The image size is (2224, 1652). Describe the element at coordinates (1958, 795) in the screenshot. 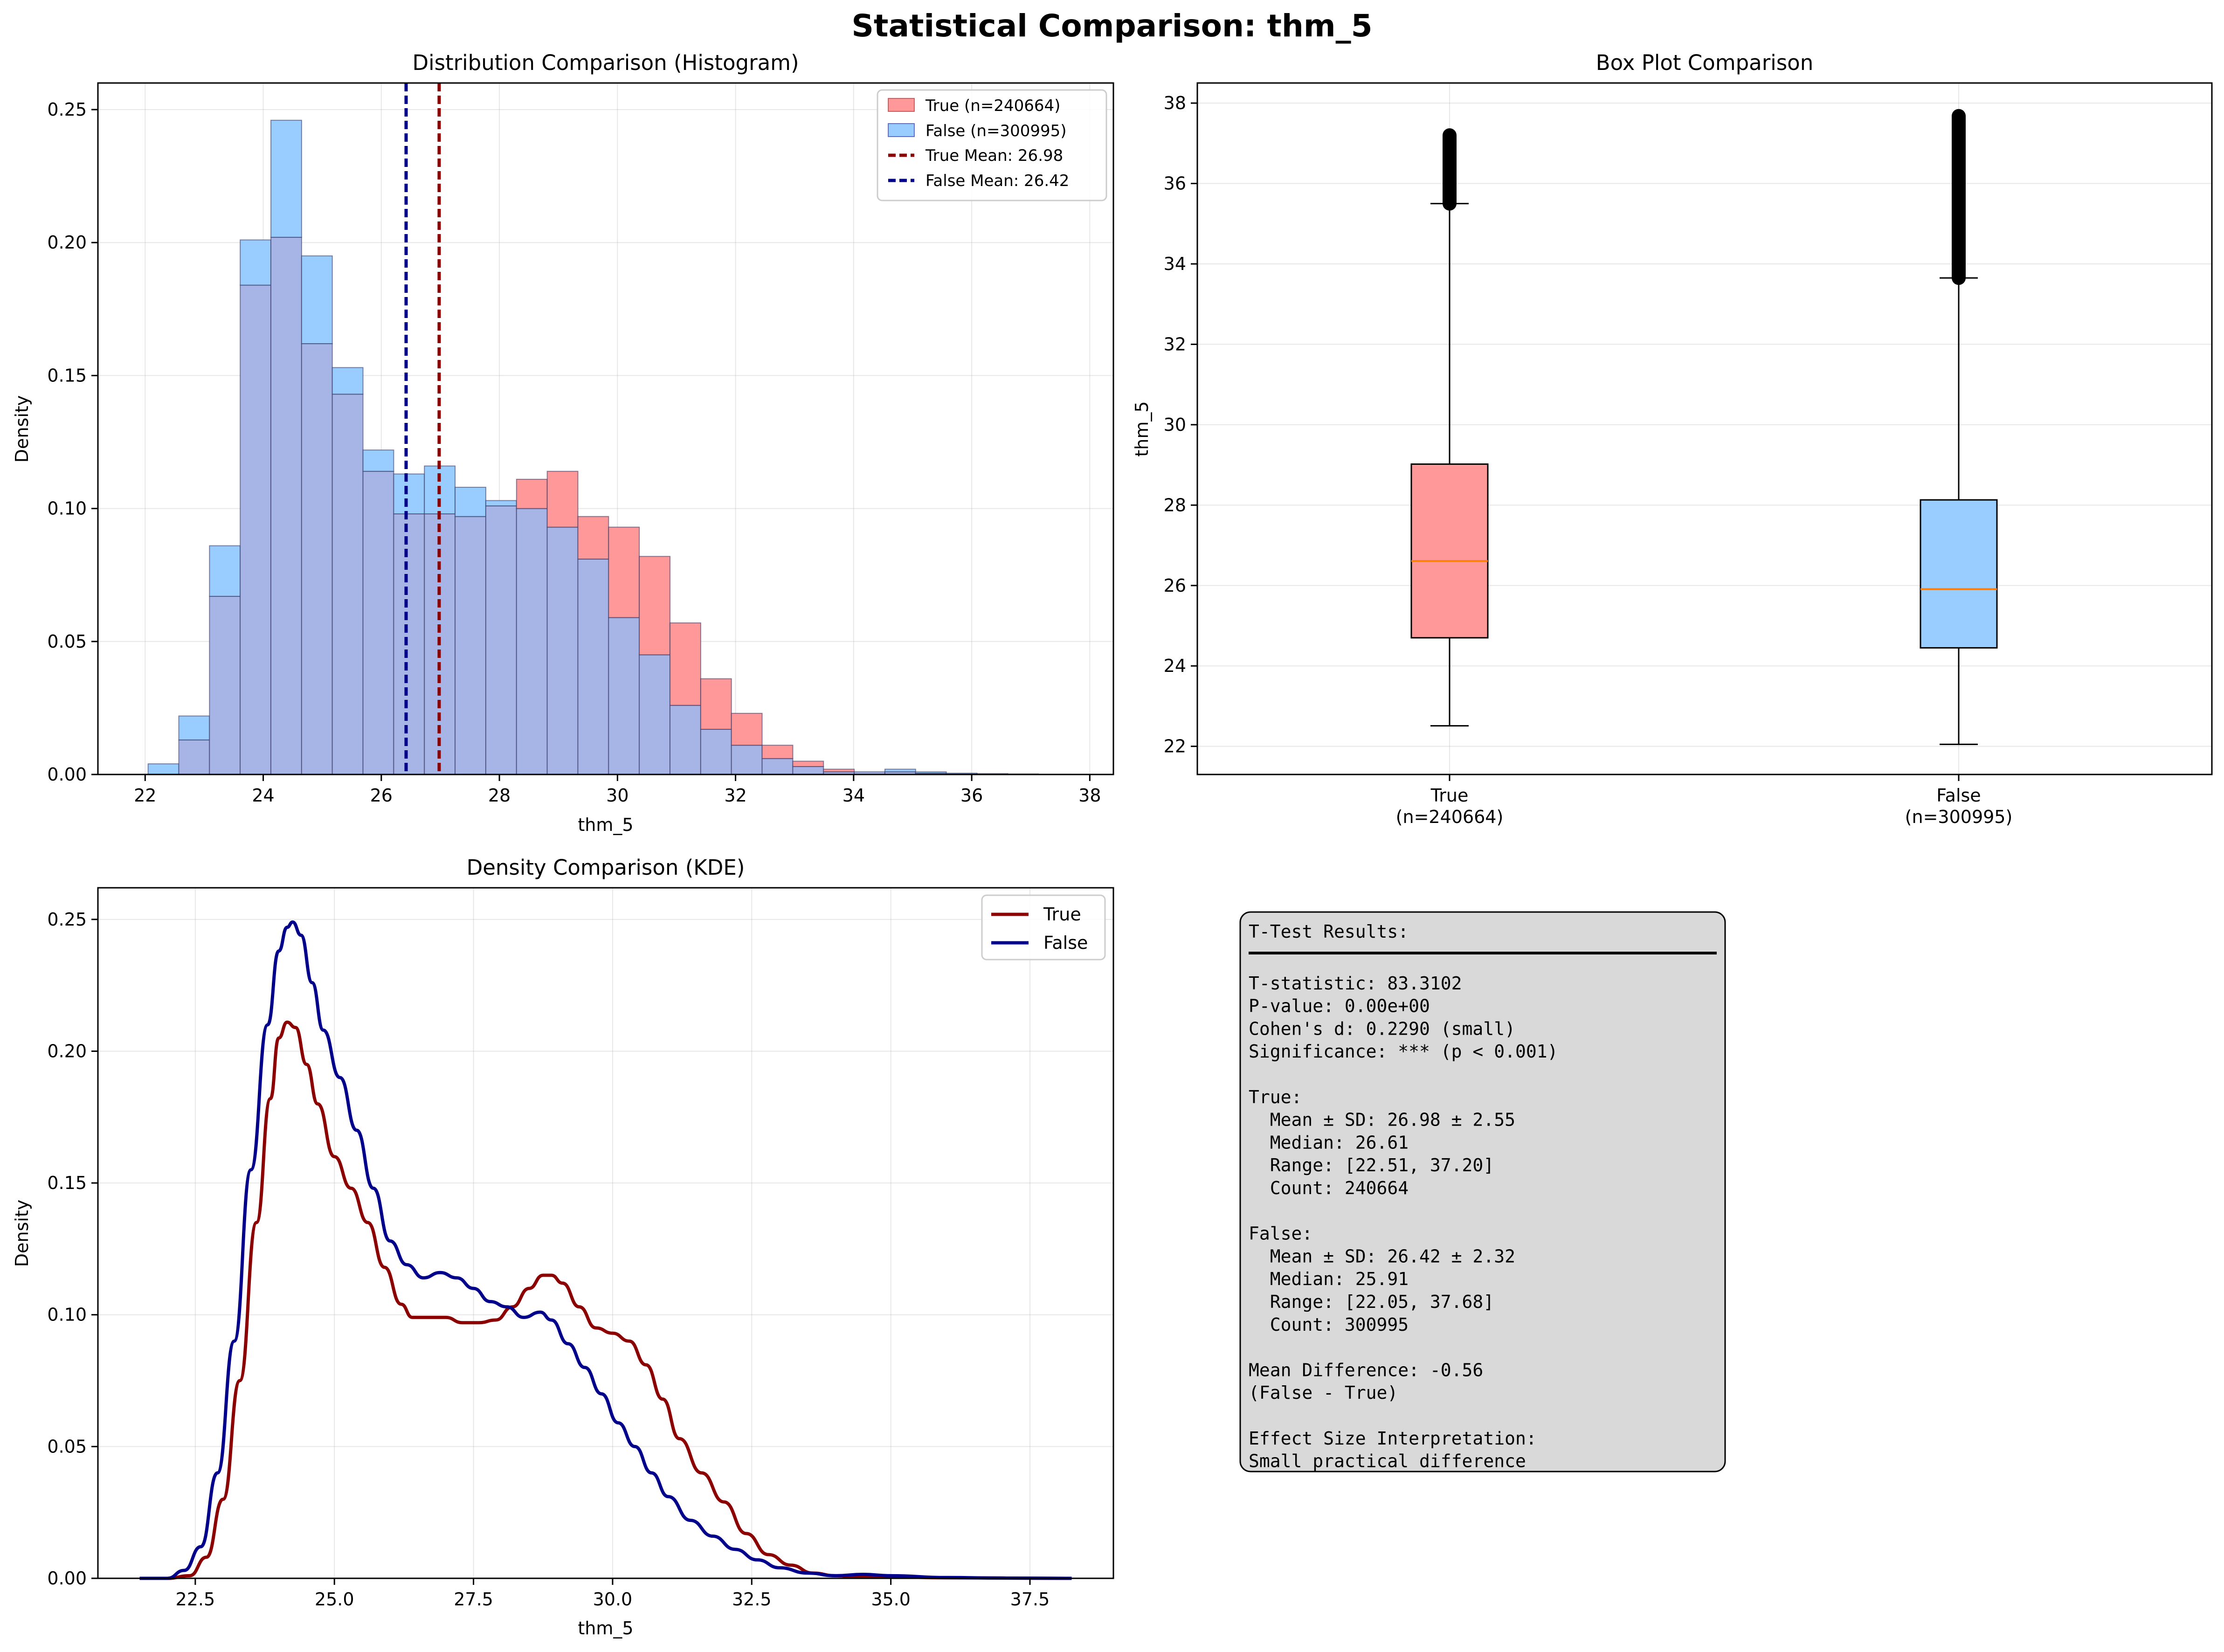

I see `boxplot-x-tick-label: False` at that location.